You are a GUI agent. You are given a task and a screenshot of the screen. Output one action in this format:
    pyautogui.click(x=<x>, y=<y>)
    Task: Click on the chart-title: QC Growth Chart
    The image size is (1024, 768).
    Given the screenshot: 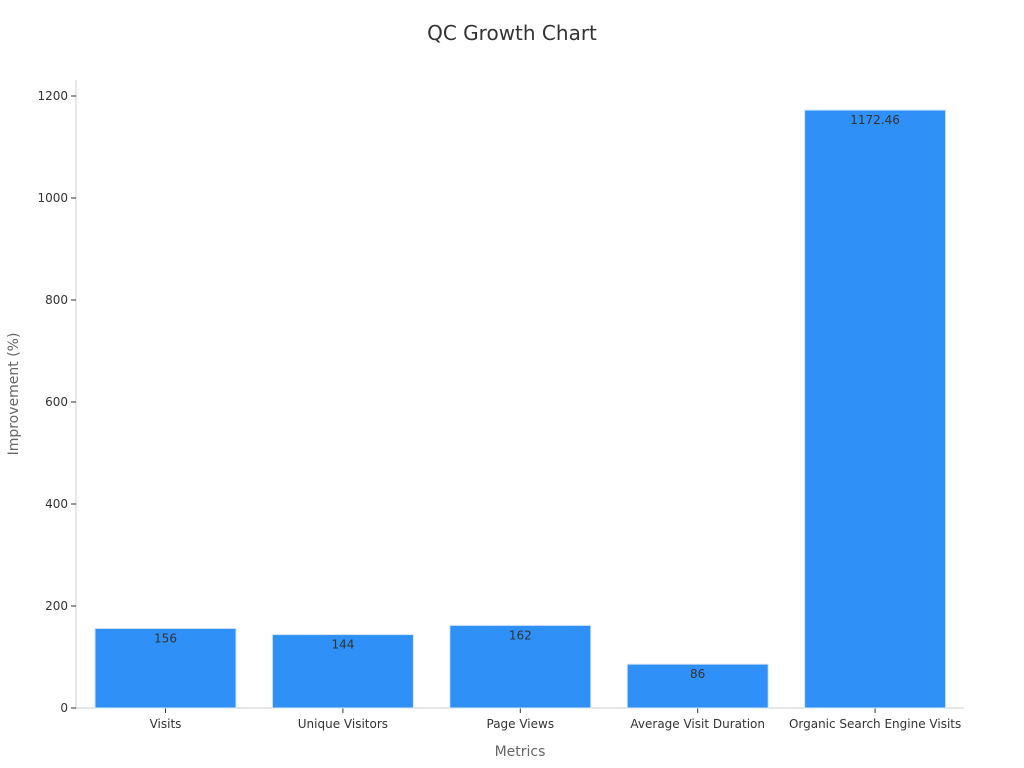 What is the action you would take?
    pyautogui.click(x=512, y=33)
    